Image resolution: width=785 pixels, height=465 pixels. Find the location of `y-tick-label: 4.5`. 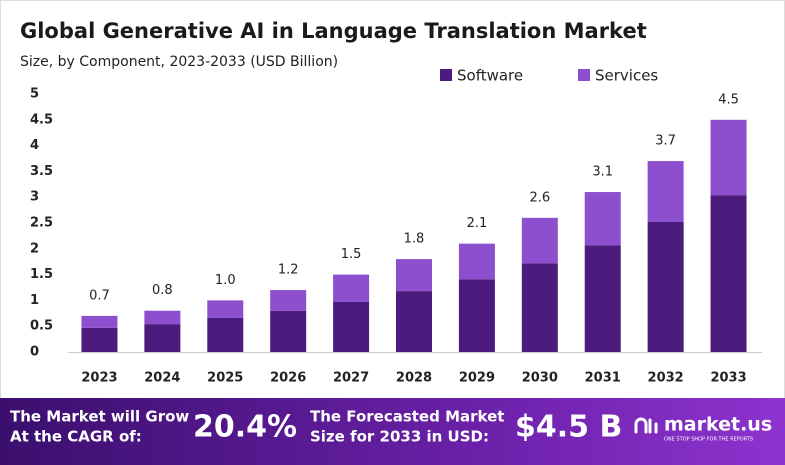

y-tick-label: 4.5 is located at coordinates (41, 119).